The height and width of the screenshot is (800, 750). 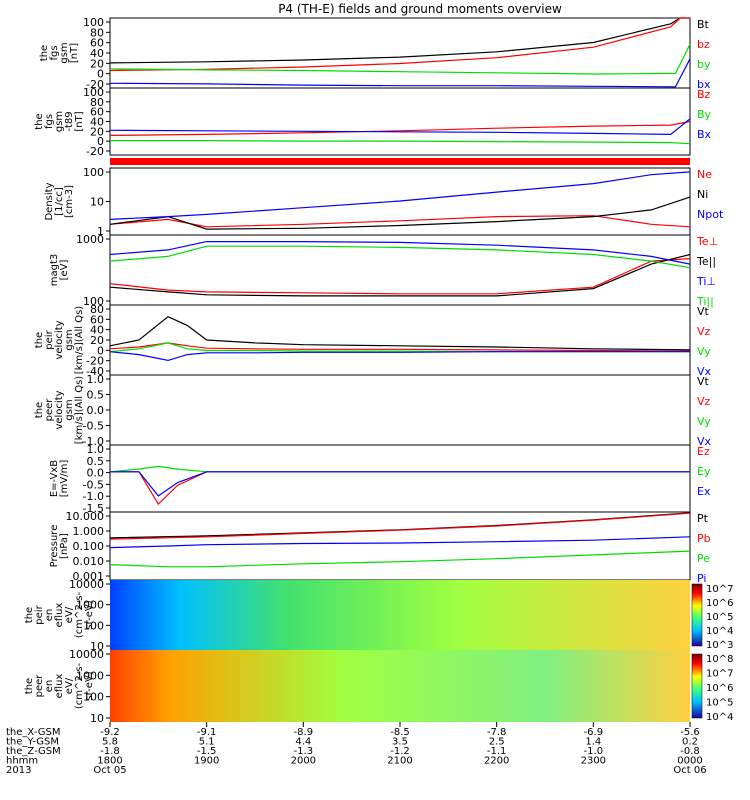 What do you see at coordinates (400, 410) in the screenshot?
I see `plot-area` at bounding box center [400, 410].